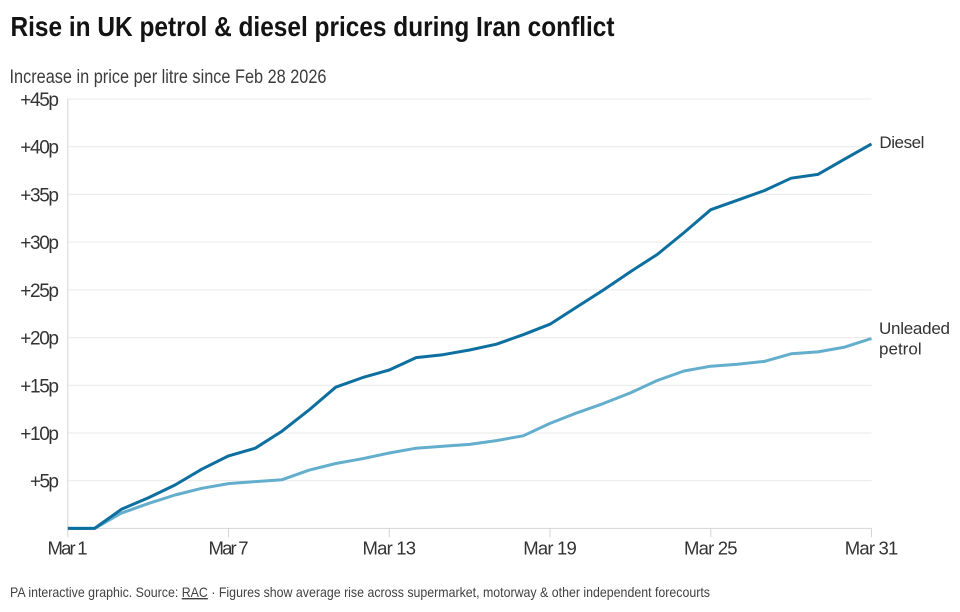  What do you see at coordinates (39, 339) in the screenshot?
I see `svg-text: +20p` at bounding box center [39, 339].